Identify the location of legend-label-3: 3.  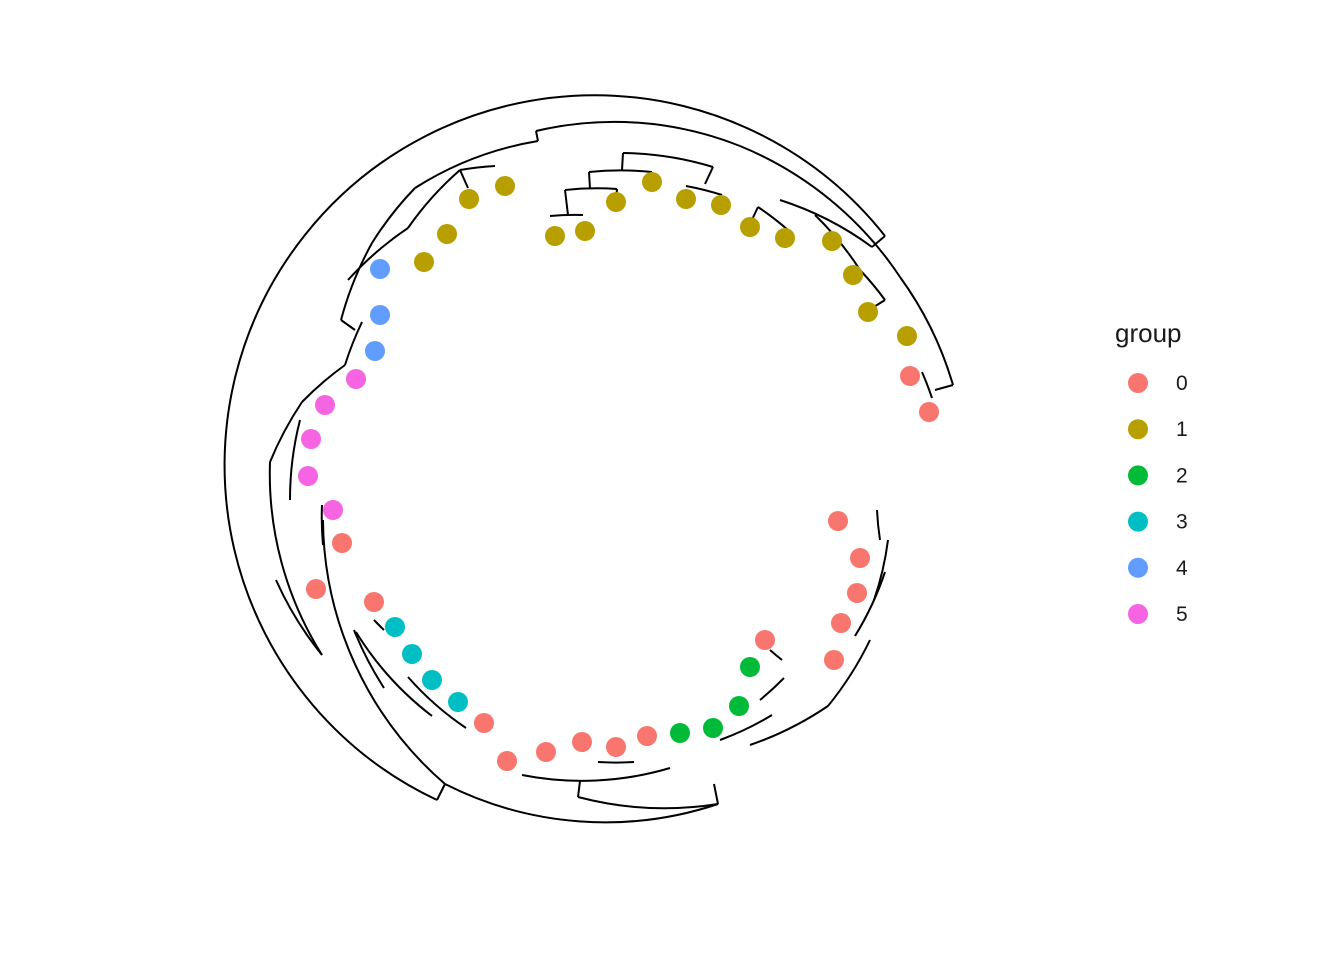
(1182, 522).